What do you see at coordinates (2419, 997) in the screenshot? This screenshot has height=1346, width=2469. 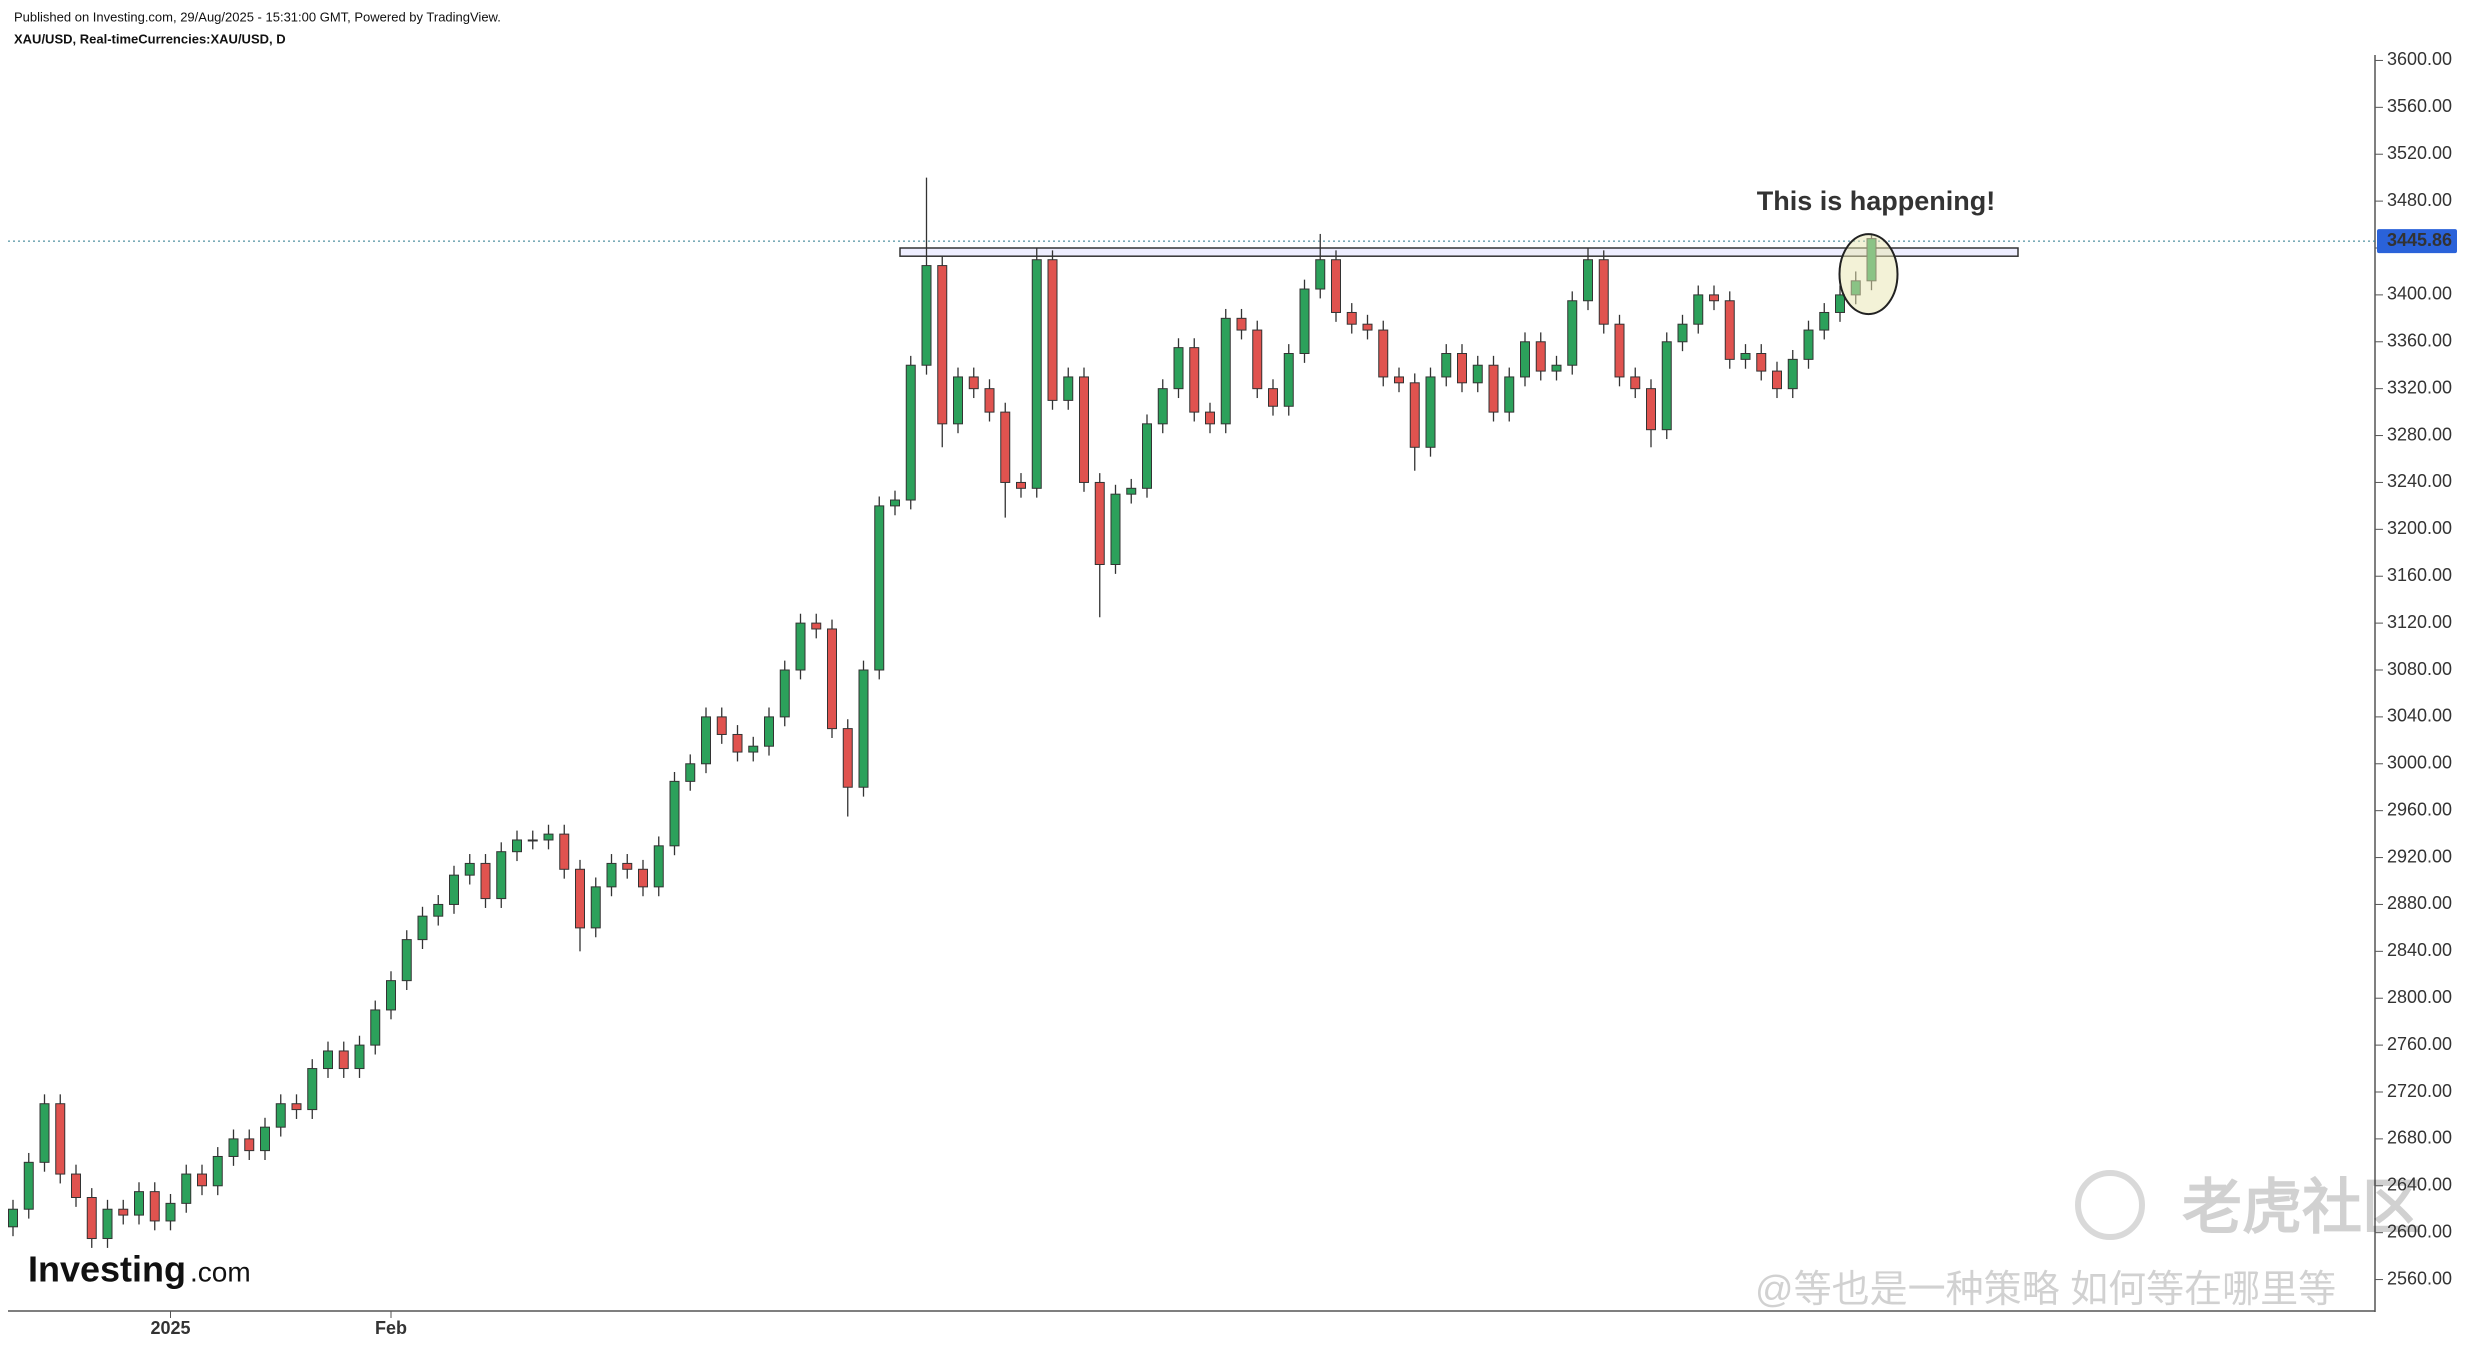 I see `y-tick-label: 2800.00` at bounding box center [2419, 997].